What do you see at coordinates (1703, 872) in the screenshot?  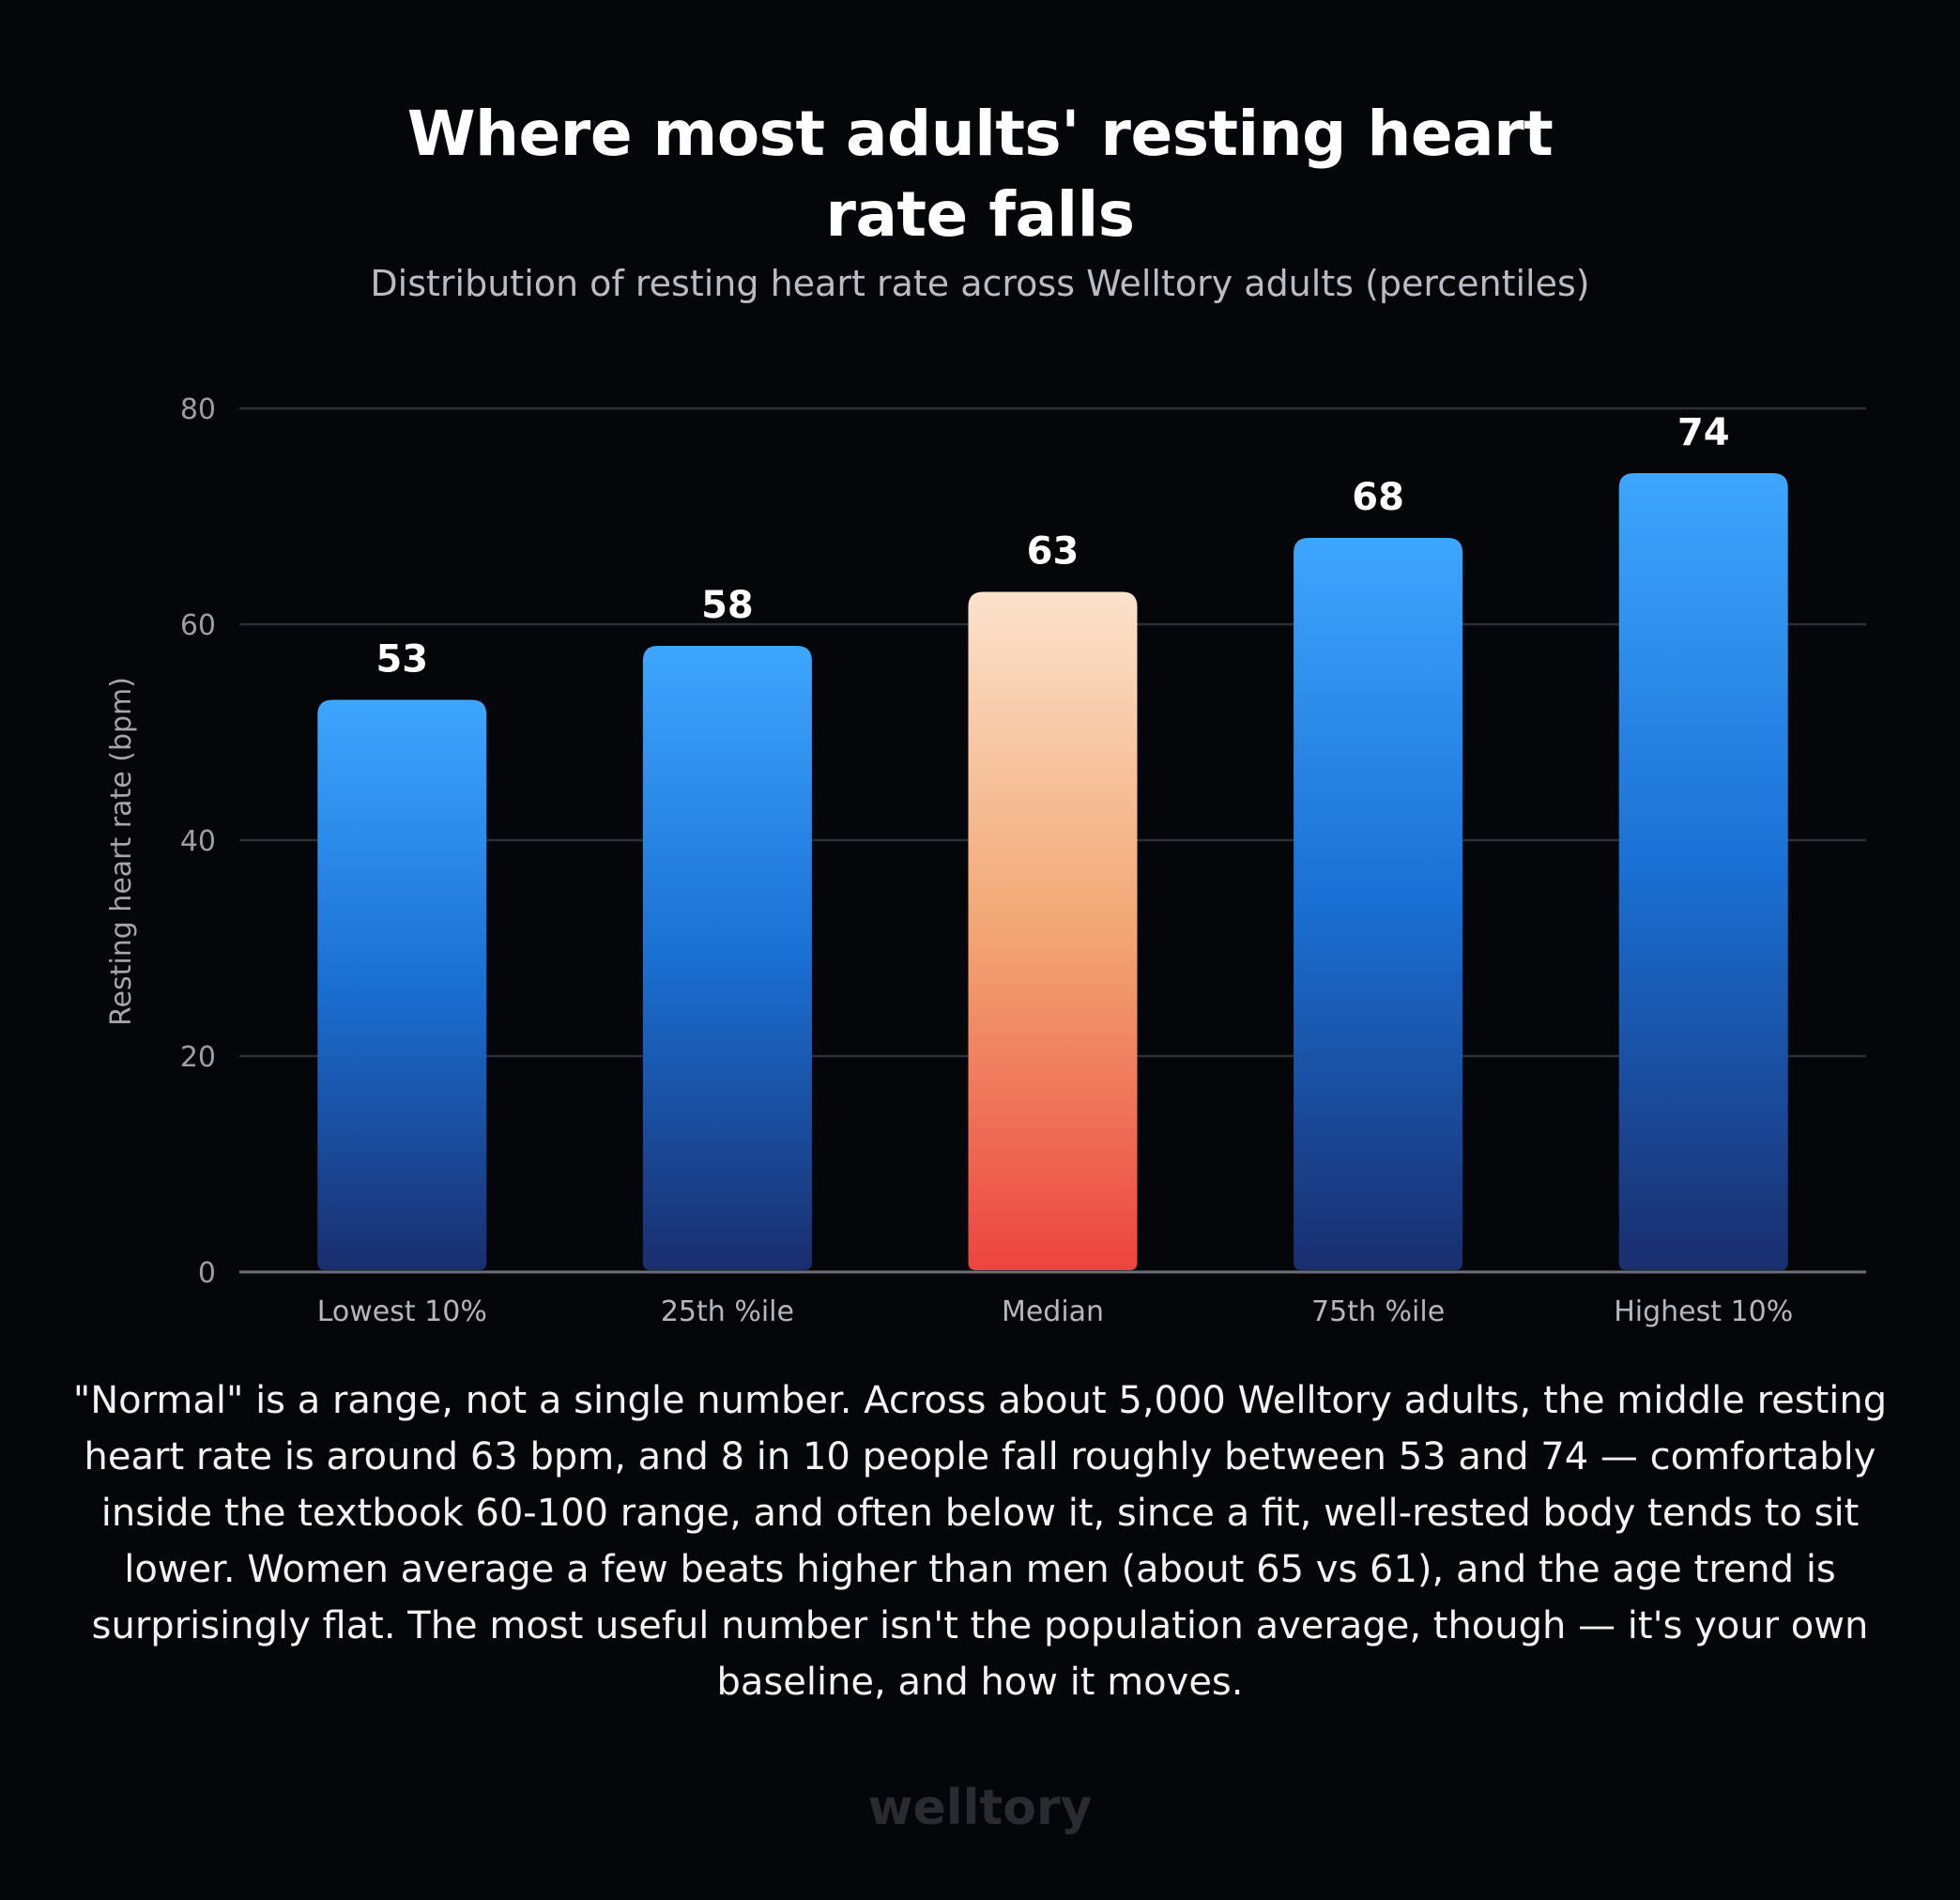 I see `bar-highest-10-` at bounding box center [1703, 872].